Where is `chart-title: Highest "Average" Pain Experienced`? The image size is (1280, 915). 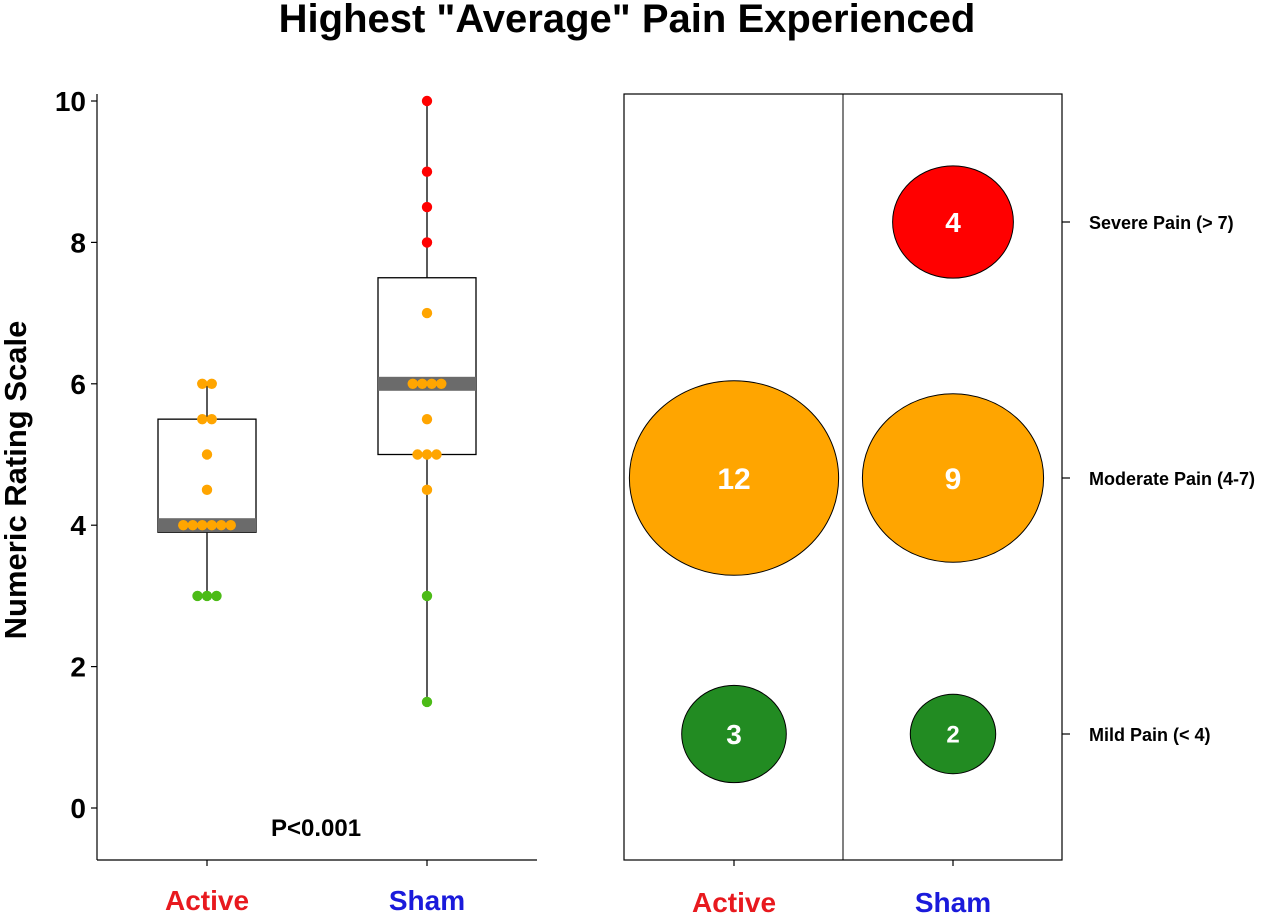 chart-title: Highest "Average" Pain Experienced is located at coordinates (627, 20).